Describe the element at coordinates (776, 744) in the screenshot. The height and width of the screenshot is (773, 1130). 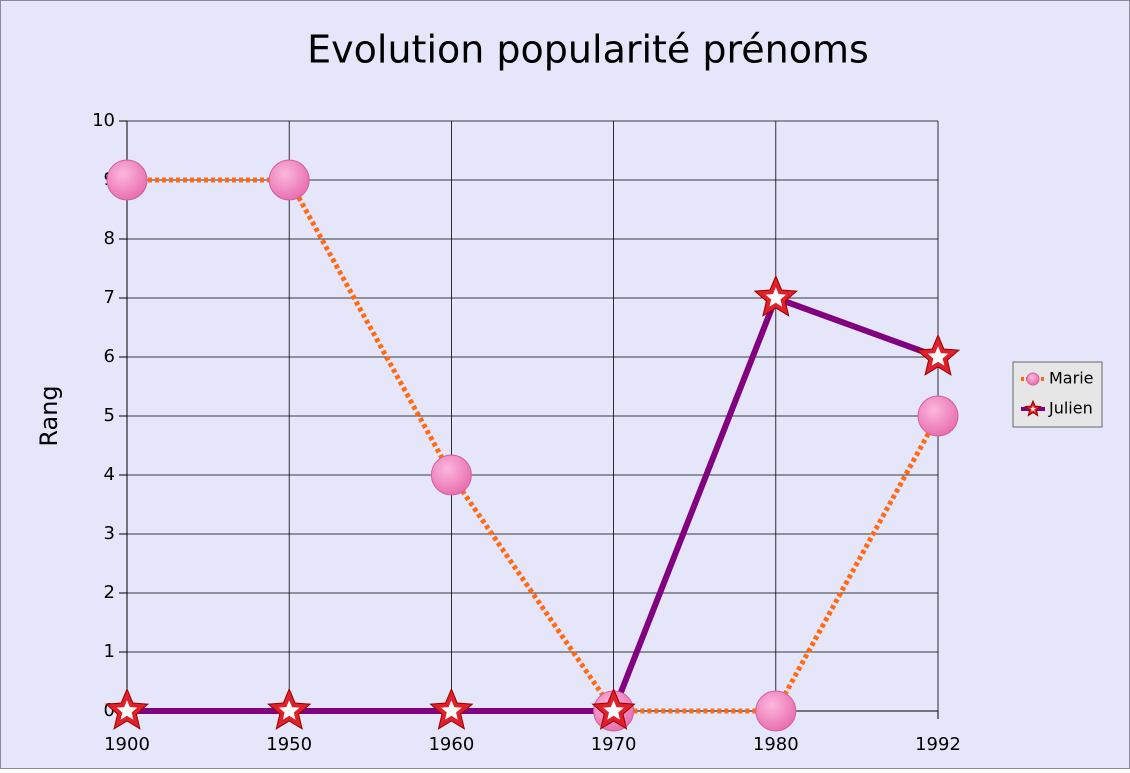
I see `x-tick-label: 1980` at that location.